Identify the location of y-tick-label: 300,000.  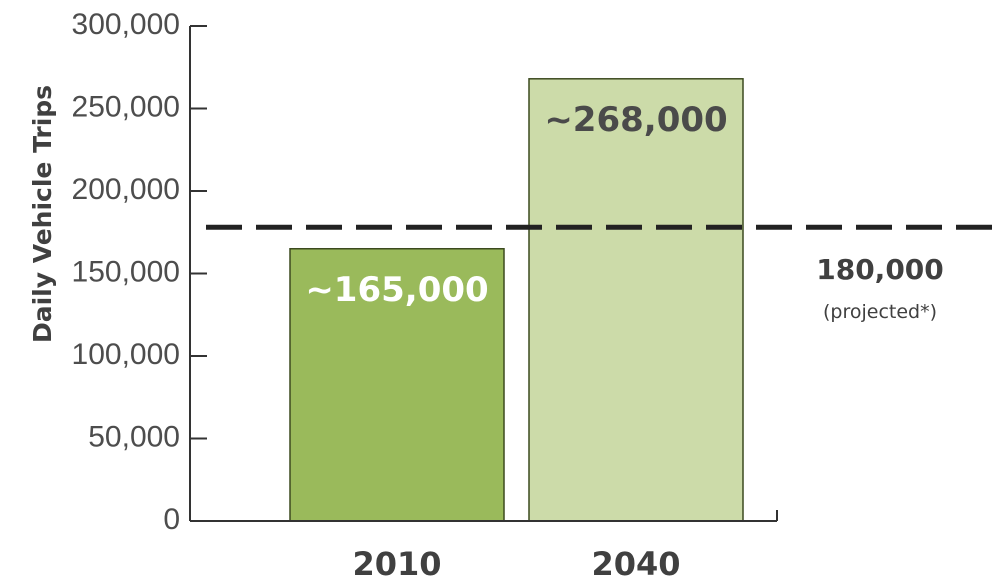
(126, 24).